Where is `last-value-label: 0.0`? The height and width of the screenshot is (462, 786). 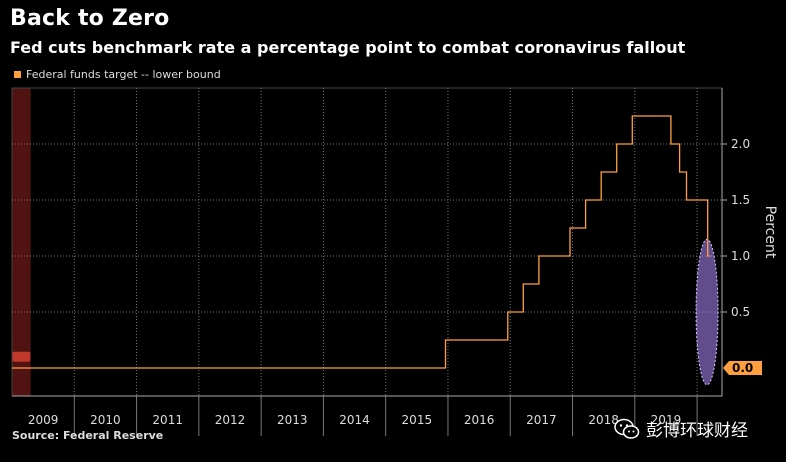 last-value-label: 0.0 is located at coordinates (742, 368).